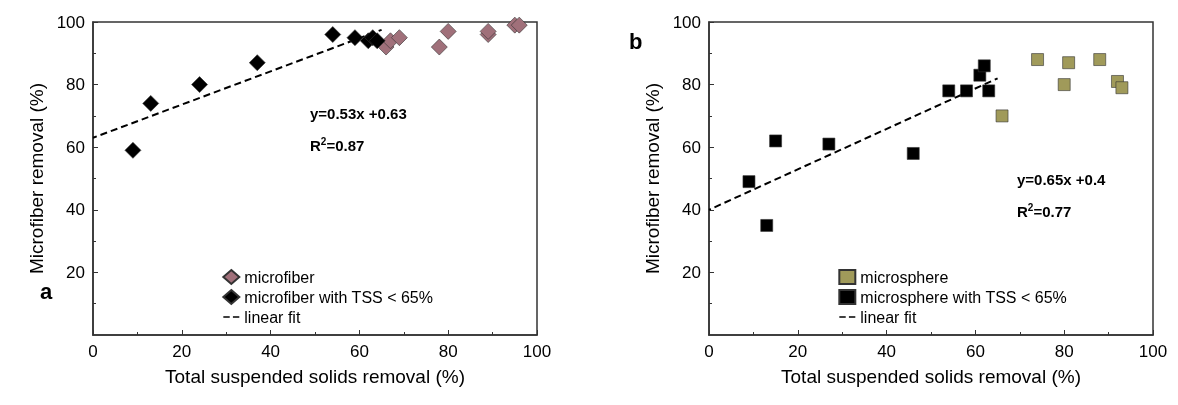  I want to click on legend-label: microfiber with TSS < 65%, so click(338, 297).